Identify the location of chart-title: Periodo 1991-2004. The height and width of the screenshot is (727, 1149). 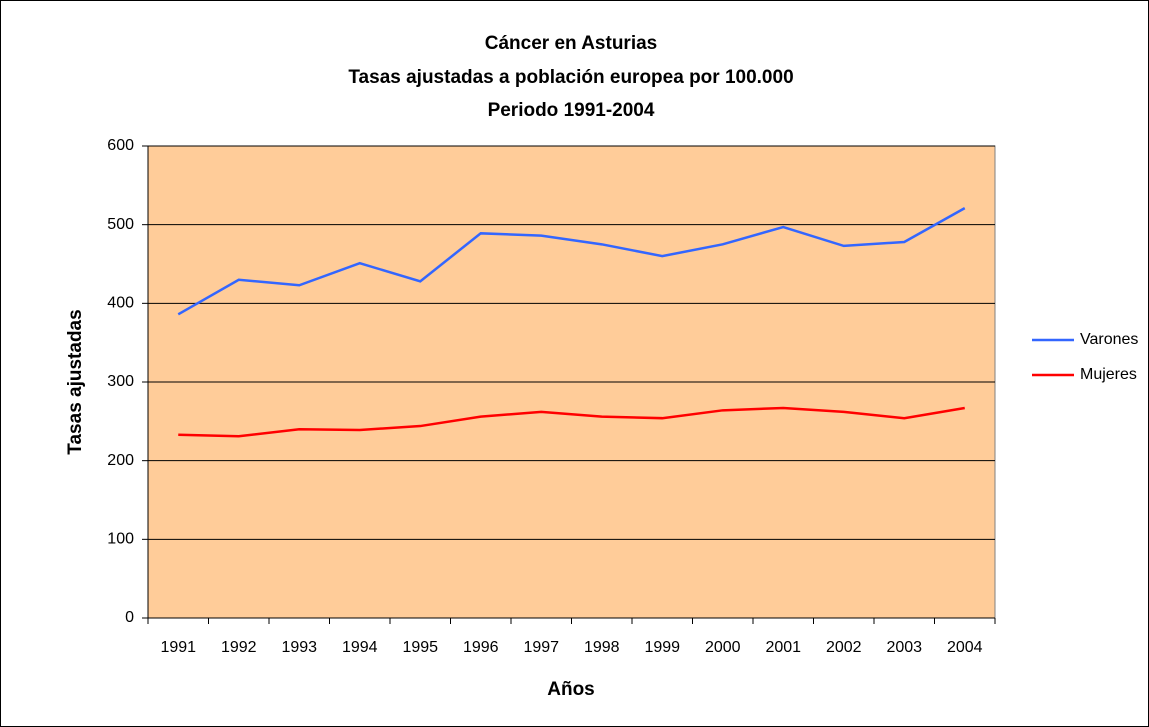
(571, 110).